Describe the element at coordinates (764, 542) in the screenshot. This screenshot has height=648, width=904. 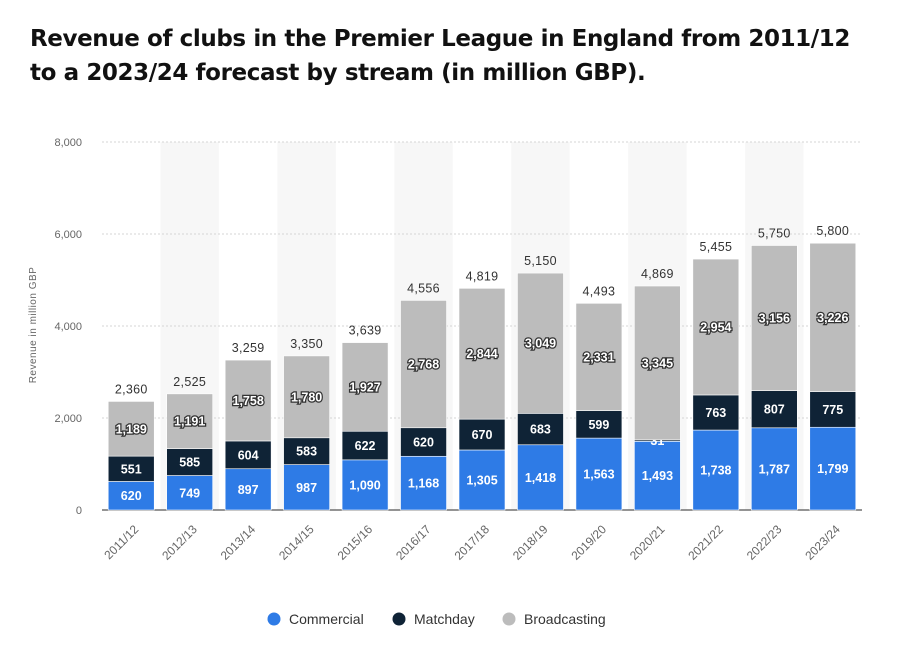
I see `x-tick-label: 2022/23` at that location.